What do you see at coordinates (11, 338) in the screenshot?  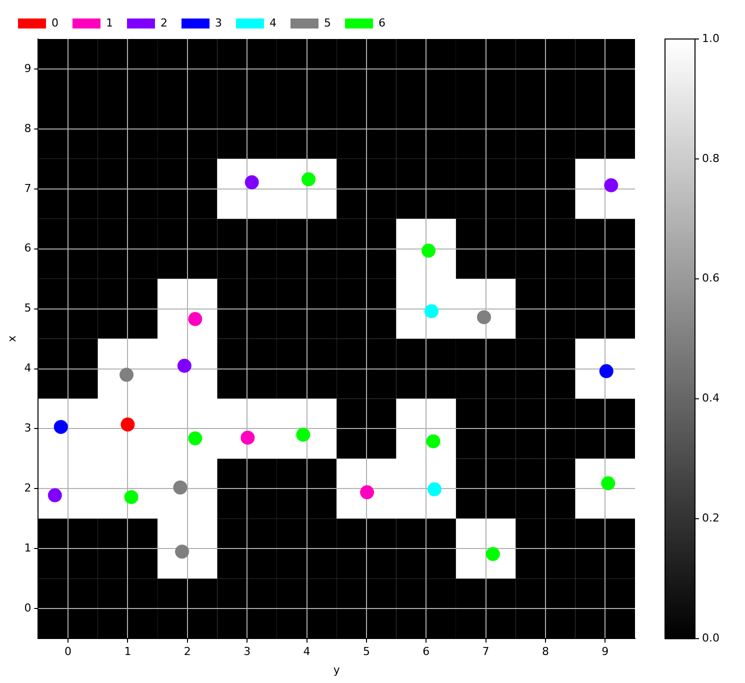 I see `y-axis-title: x` at bounding box center [11, 338].